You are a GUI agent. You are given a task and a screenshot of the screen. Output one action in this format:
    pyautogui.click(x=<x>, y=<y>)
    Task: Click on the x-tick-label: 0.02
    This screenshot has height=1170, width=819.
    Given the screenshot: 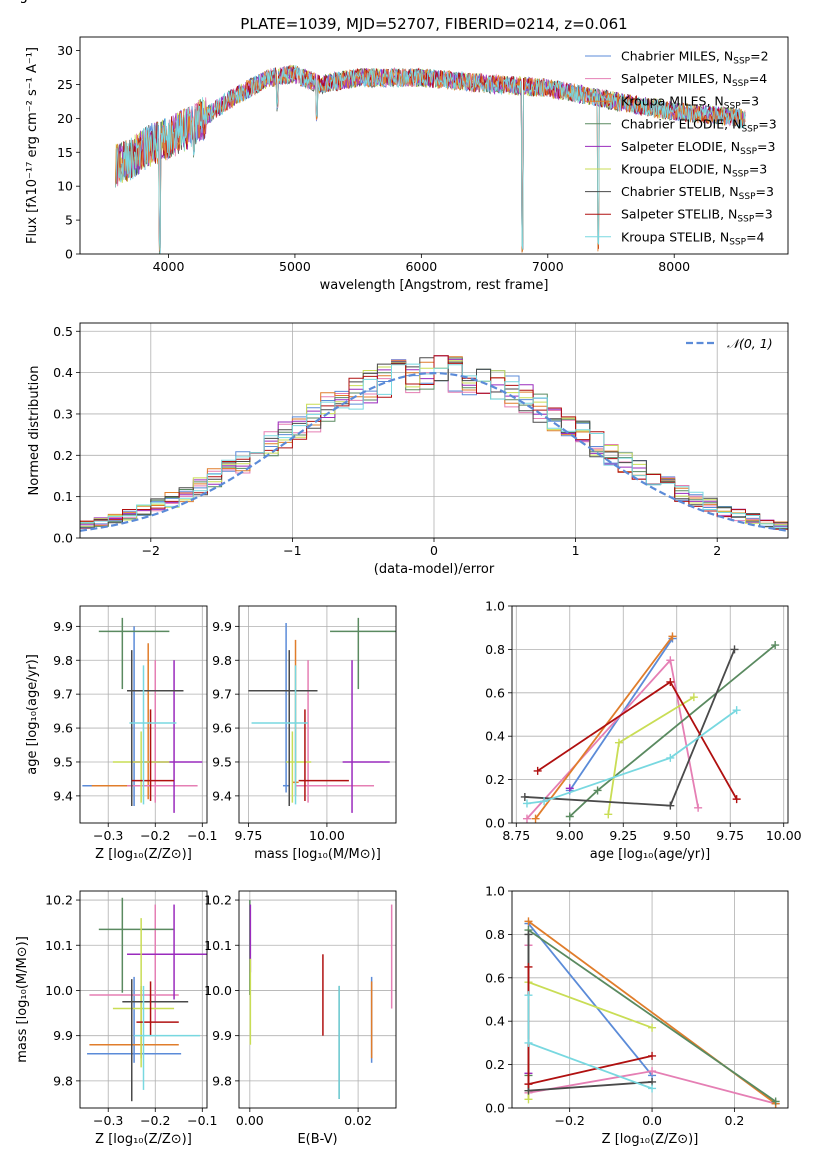 What is the action you would take?
    pyautogui.click(x=358, y=1120)
    